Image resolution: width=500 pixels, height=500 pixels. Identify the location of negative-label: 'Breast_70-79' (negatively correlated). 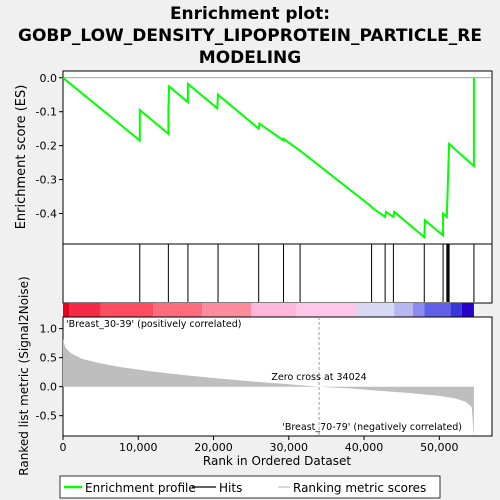
(372, 427).